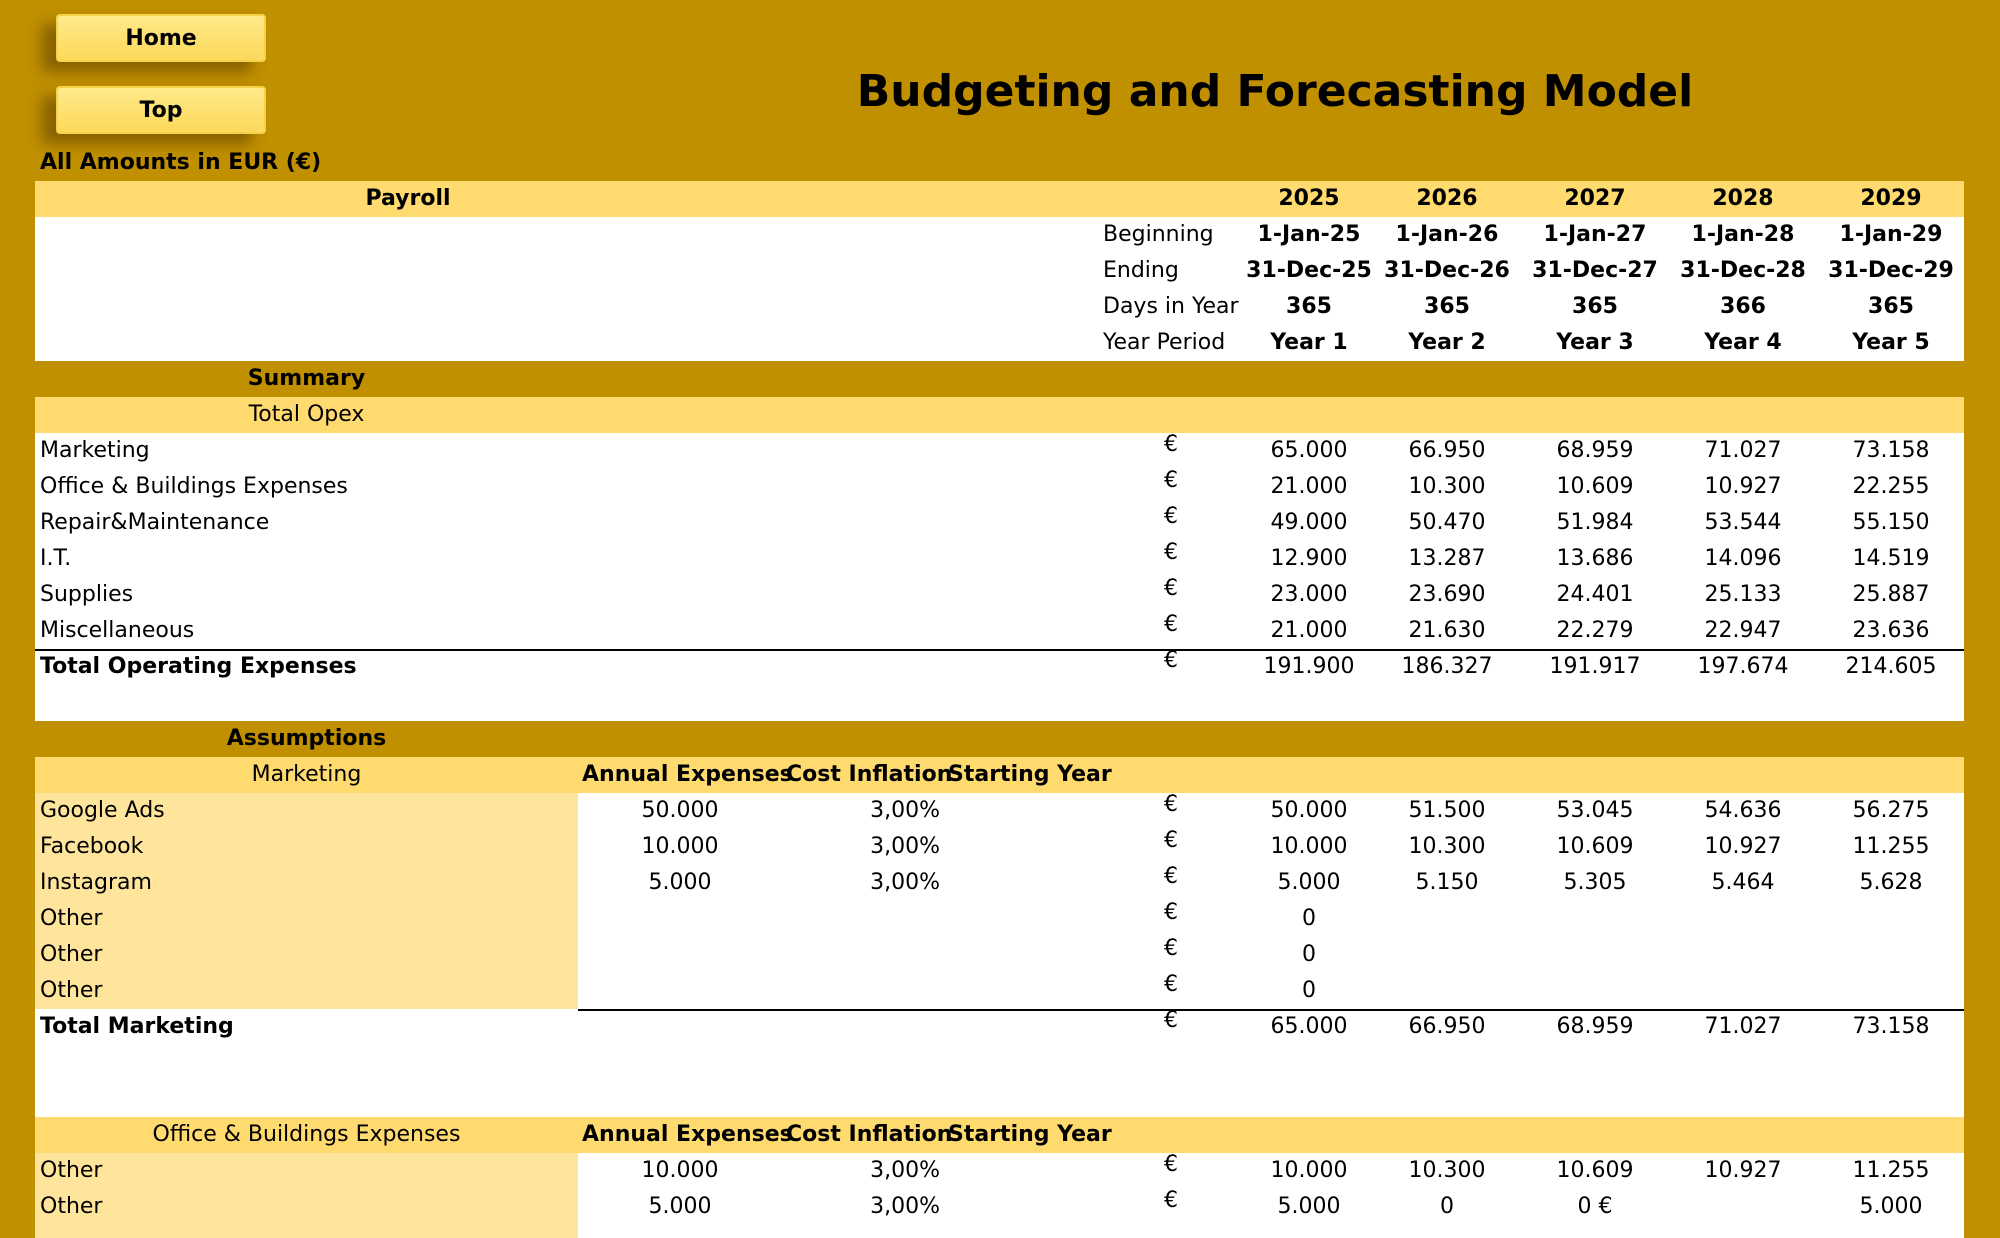 This screenshot has height=1238, width=2000. What do you see at coordinates (1447, 810) in the screenshot?
I see `marketing-year-value: 51.500` at bounding box center [1447, 810].